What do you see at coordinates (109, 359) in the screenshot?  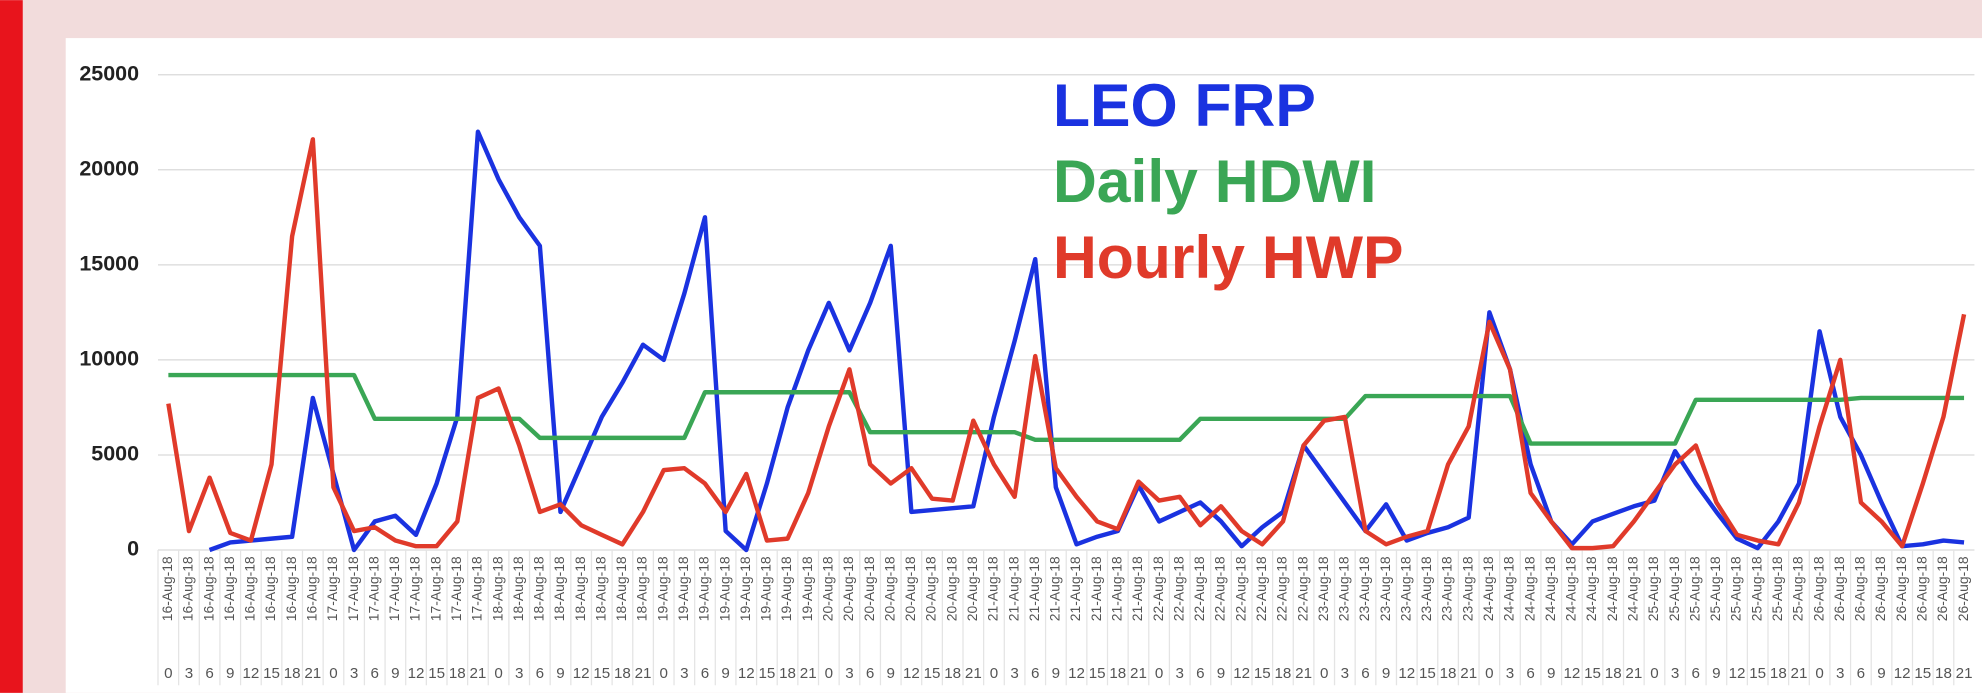 I see `y-tick-label: 10000` at bounding box center [109, 359].